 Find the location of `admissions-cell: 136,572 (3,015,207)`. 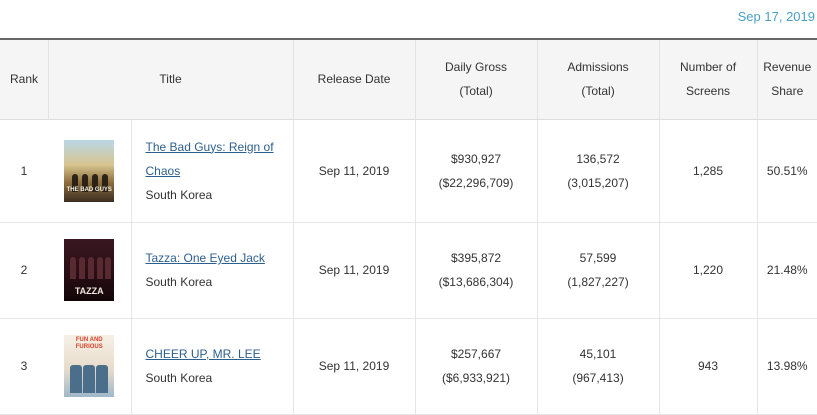

admissions-cell: 136,572 (3,015,207) is located at coordinates (598, 171).